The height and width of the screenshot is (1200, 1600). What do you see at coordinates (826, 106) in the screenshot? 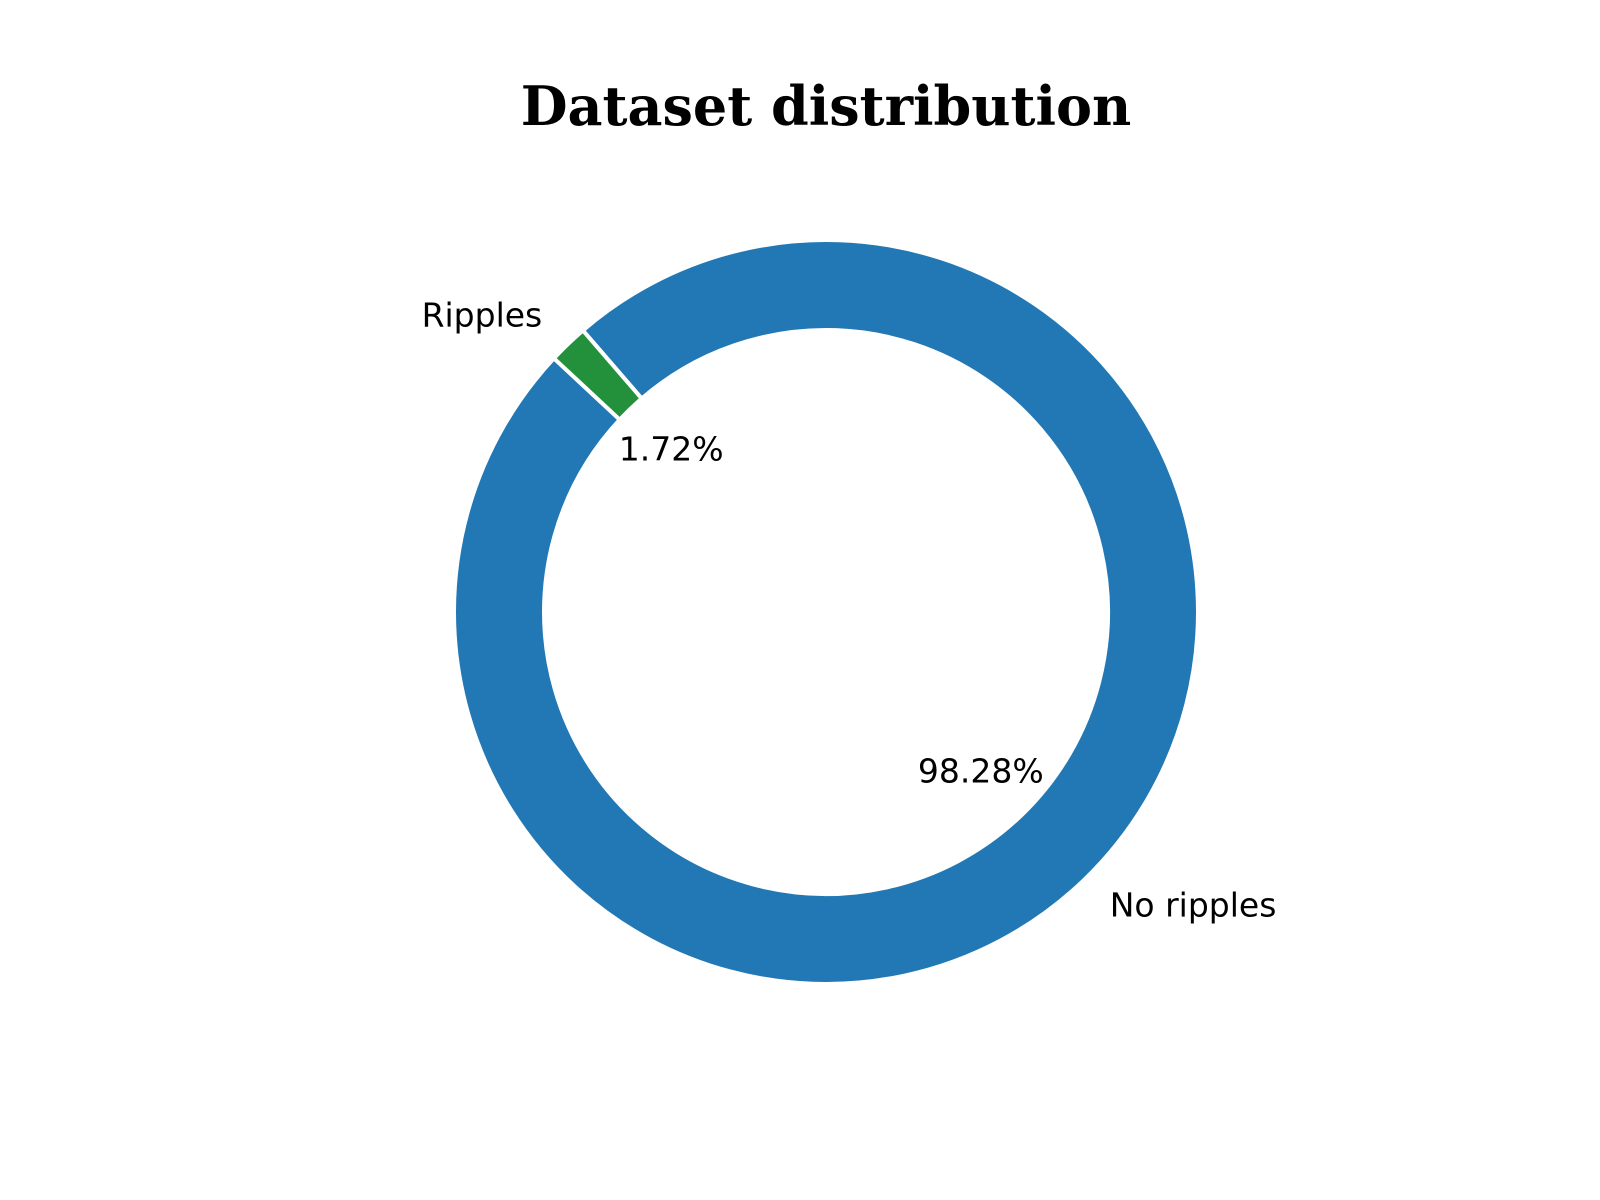
I see `chart-title: Dataset distribution` at bounding box center [826, 106].